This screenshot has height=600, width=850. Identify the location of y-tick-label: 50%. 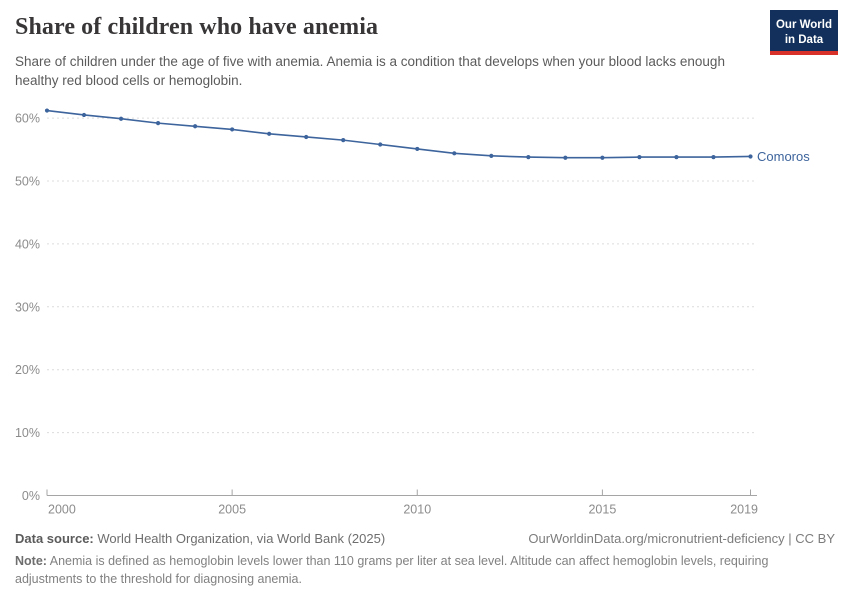
(27, 182).